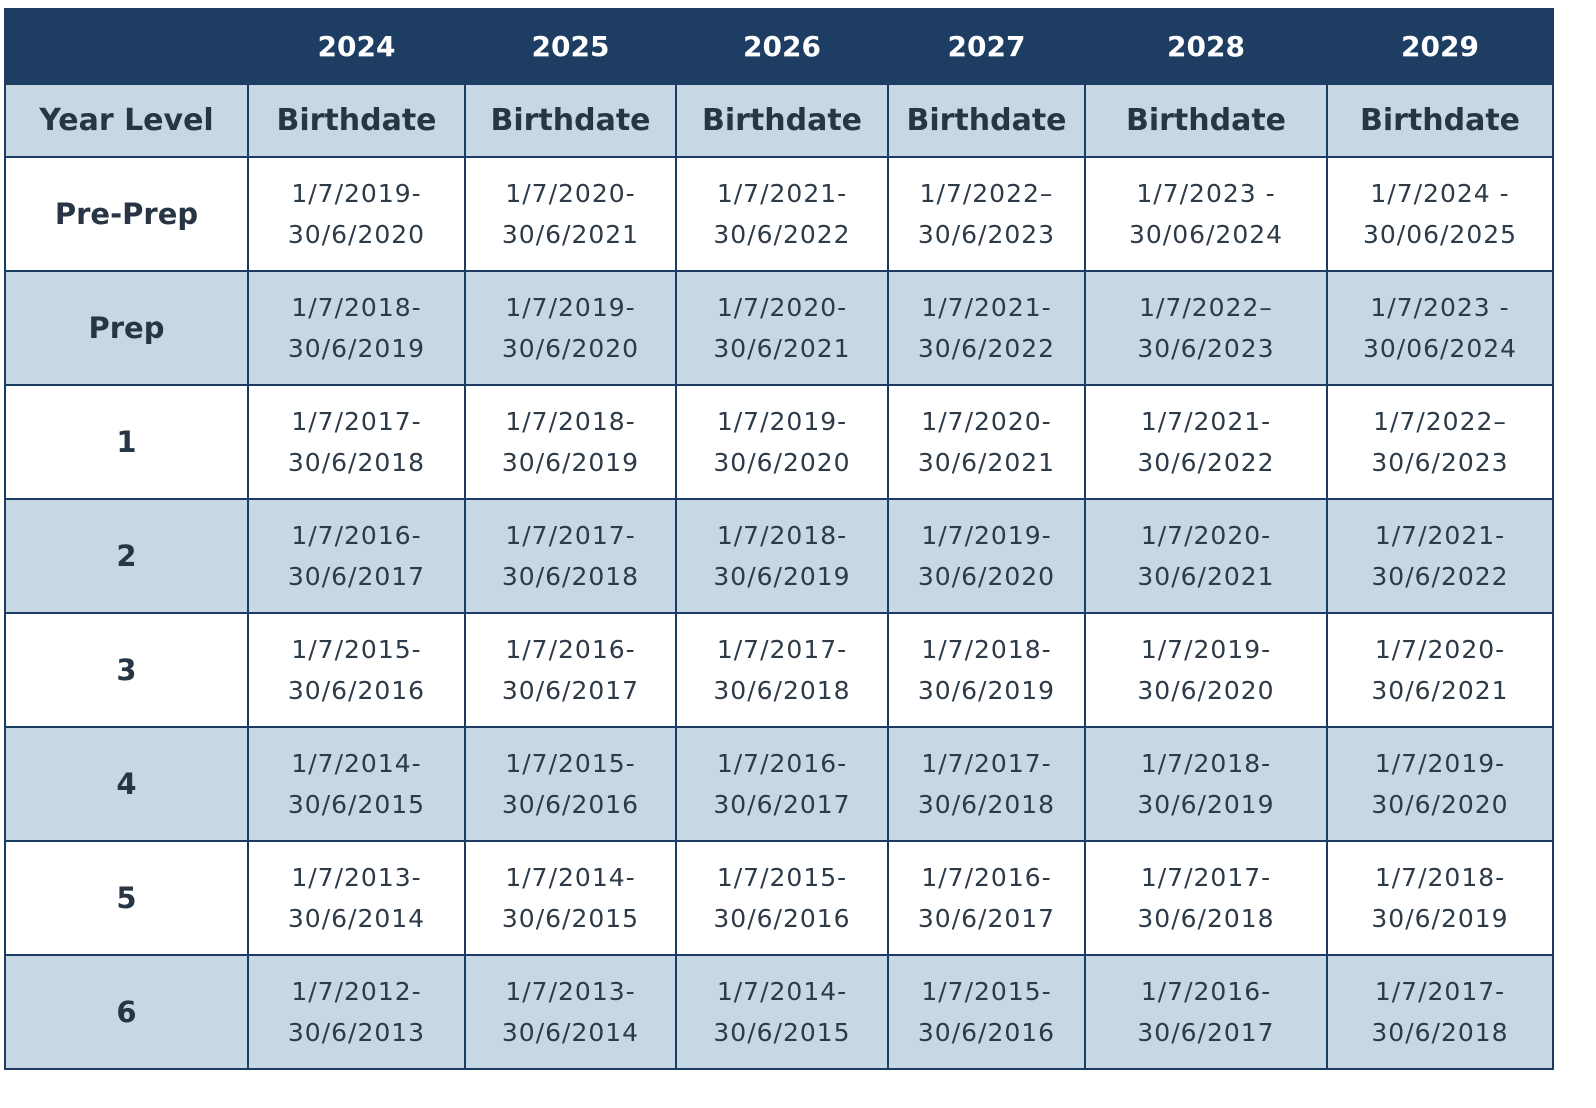  Describe the element at coordinates (570, 877) in the screenshot. I see `range-start: 1/7/2014-` at that location.